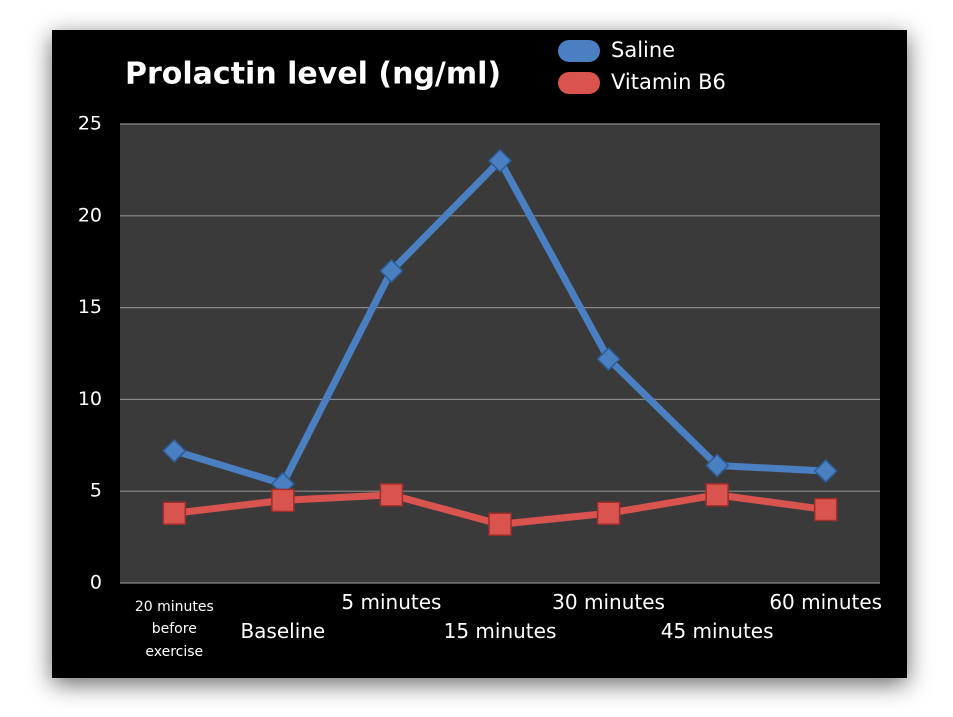 This screenshot has width=953, height=717. What do you see at coordinates (643, 50) in the screenshot?
I see `legend-label: Saline` at bounding box center [643, 50].